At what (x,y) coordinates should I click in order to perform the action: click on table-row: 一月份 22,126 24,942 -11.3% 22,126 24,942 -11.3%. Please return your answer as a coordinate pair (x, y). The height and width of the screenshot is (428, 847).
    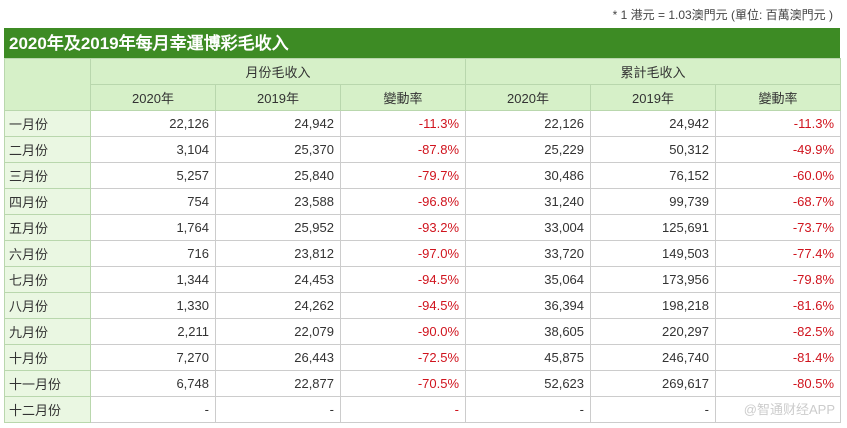
    Looking at the image, I should click on (423, 123).